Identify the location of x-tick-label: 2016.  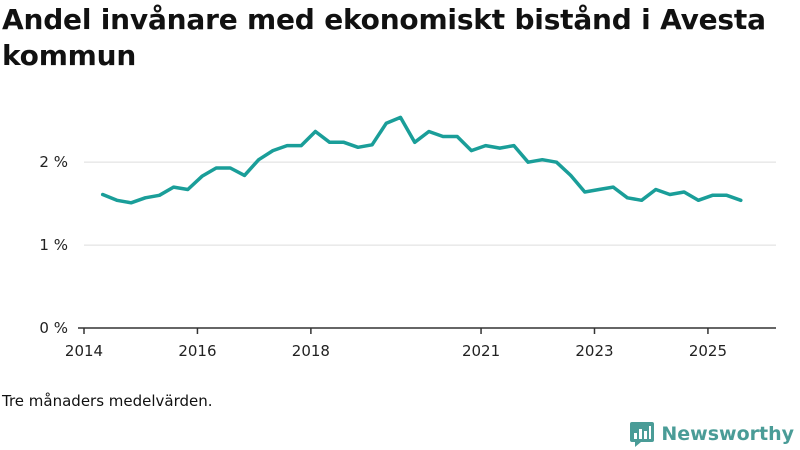
(197, 351).